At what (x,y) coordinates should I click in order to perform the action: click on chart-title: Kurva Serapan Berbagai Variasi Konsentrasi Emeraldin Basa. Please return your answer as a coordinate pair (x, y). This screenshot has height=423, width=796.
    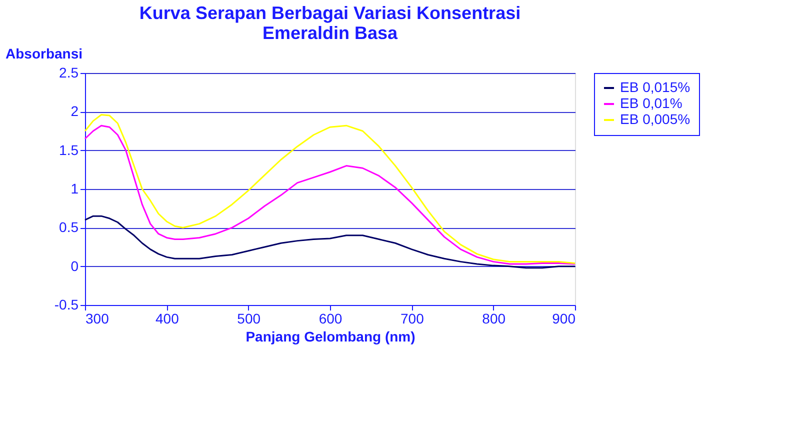
    Looking at the image, I should click on (330, 23).